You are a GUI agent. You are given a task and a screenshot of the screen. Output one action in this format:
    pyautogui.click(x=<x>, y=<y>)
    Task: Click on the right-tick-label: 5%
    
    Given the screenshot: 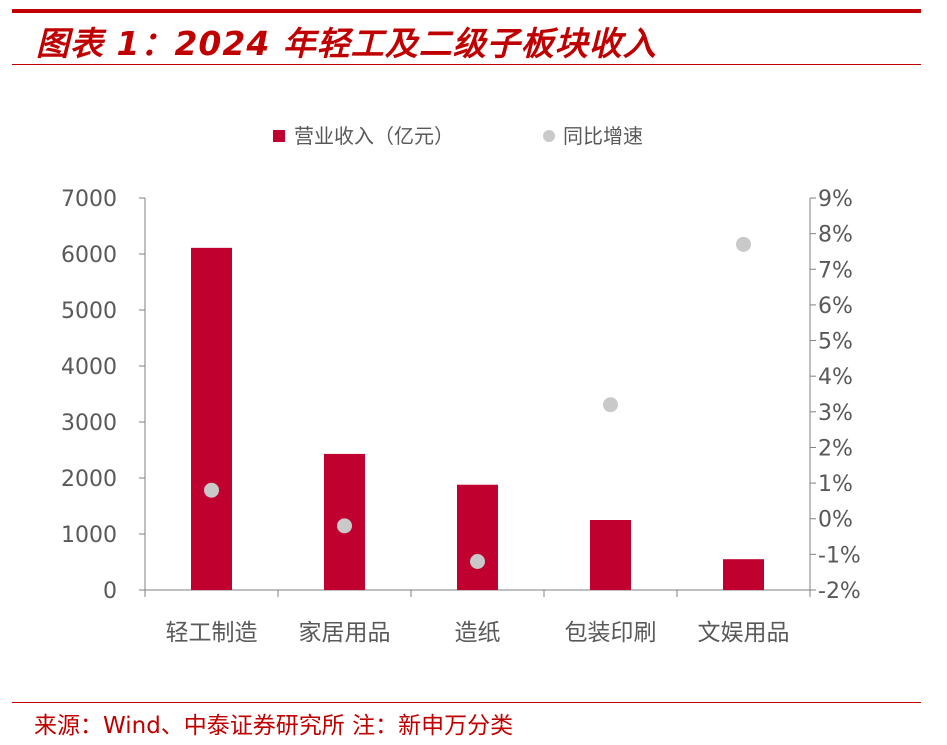 What is the action you would take?
    pyautogui.click(x=835, y=342)
    